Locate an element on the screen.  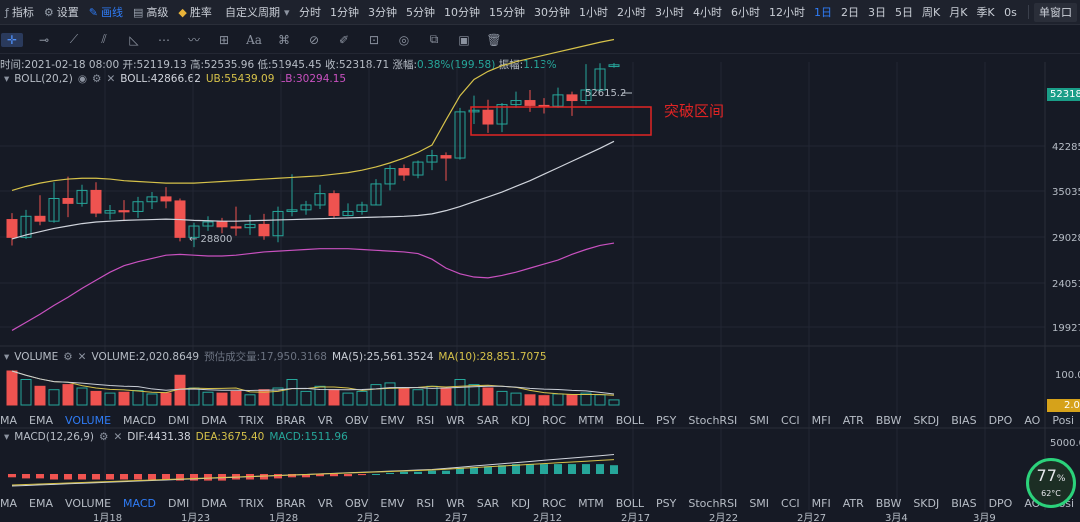
triangle-icon: ◺ is located at coordinates (134, 39).